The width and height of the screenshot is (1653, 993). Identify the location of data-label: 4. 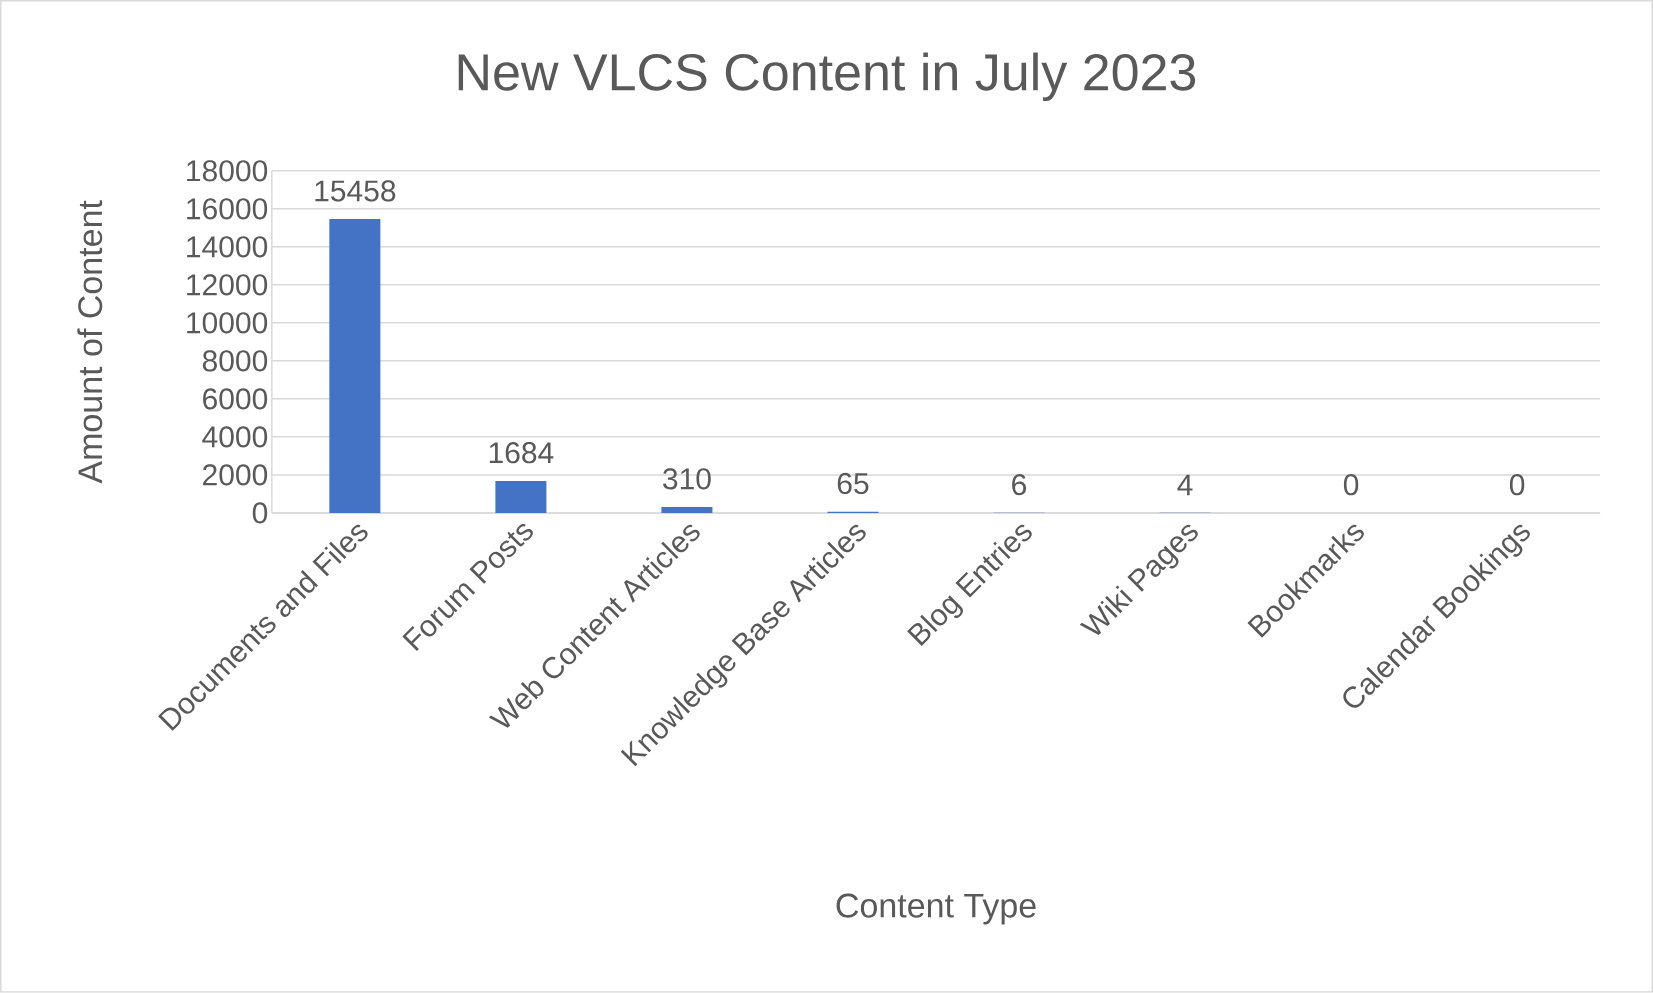
(1185, 485).